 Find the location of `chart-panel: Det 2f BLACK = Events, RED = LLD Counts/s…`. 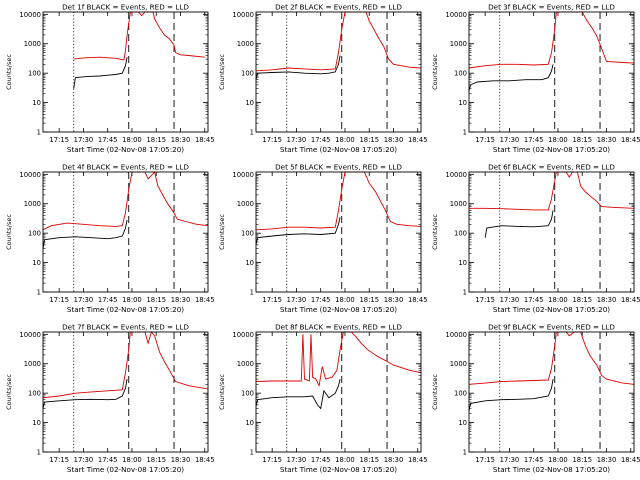

chart-panel: Det 2f BLACK = Events, RED = LLD Counts/s… is located at coordinates (323, 79).